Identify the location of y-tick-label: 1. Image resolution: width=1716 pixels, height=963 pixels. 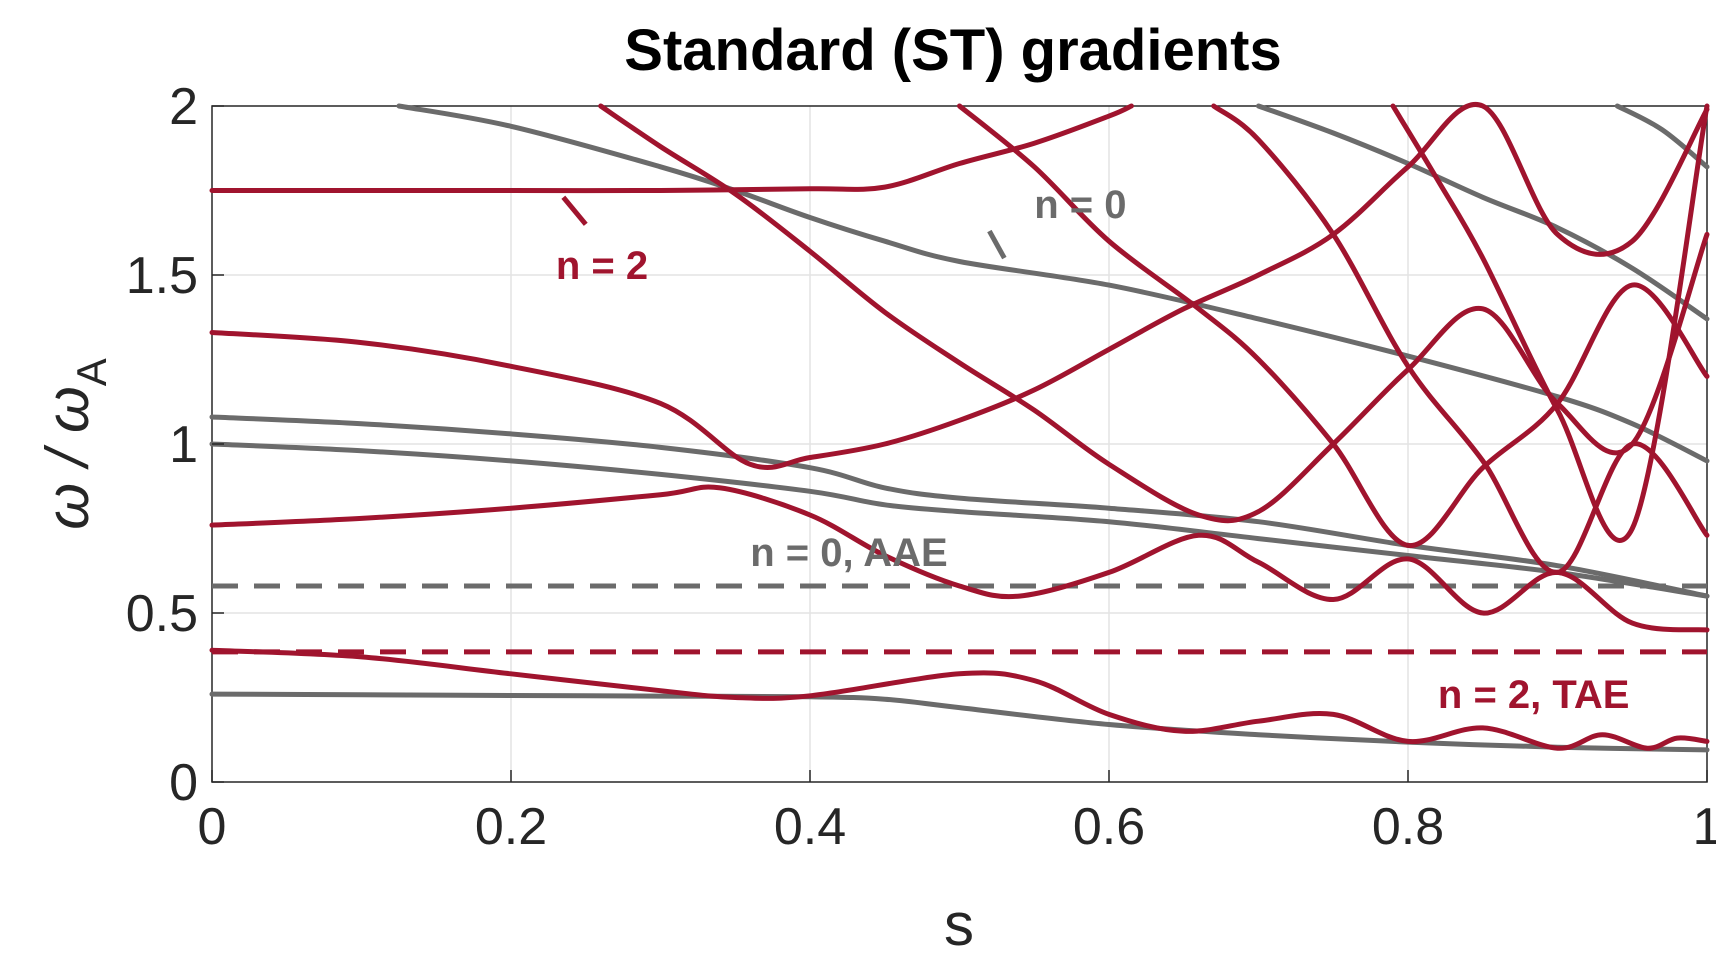
(183, 445).